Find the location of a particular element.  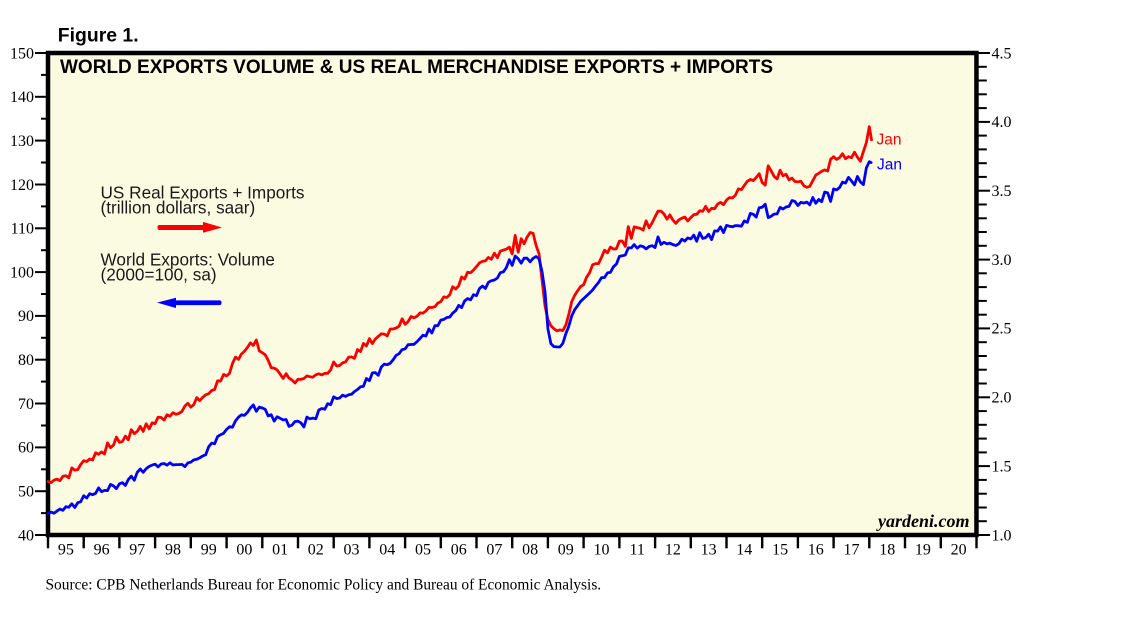

svg-text: (trillion dollars, saar) is located at coordinates (178, 208).